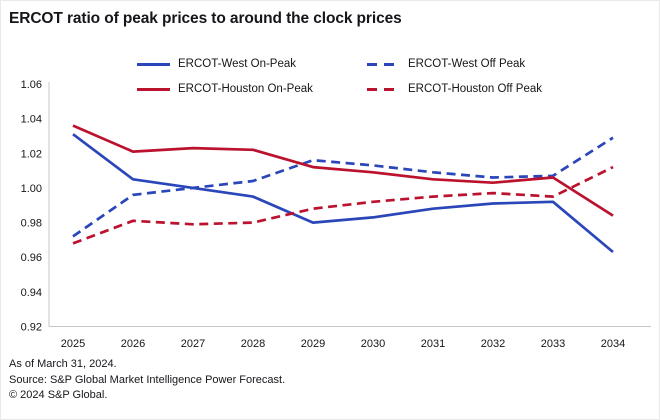  Describe the element at coordinates (31, 120) in the screenshot. I see `y-tick-label: 1.04` at that location.